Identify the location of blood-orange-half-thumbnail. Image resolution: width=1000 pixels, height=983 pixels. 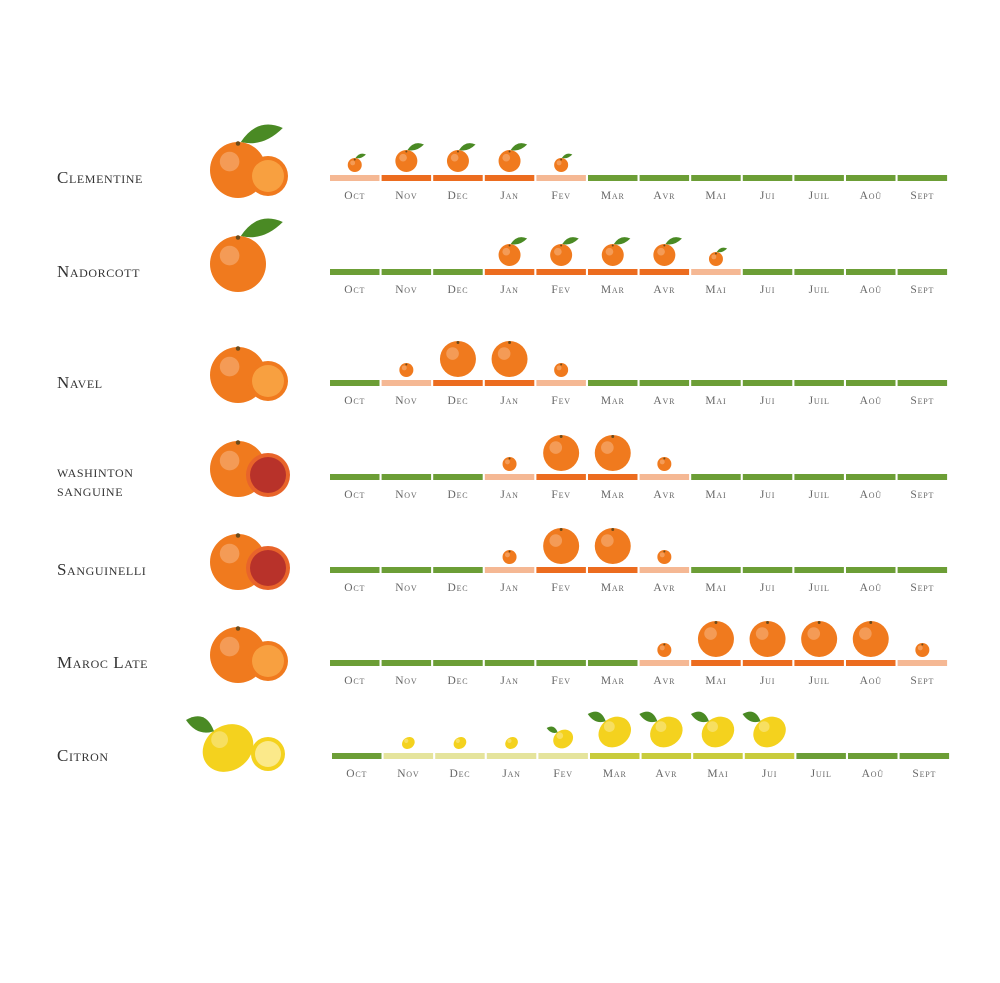
(268, 475).